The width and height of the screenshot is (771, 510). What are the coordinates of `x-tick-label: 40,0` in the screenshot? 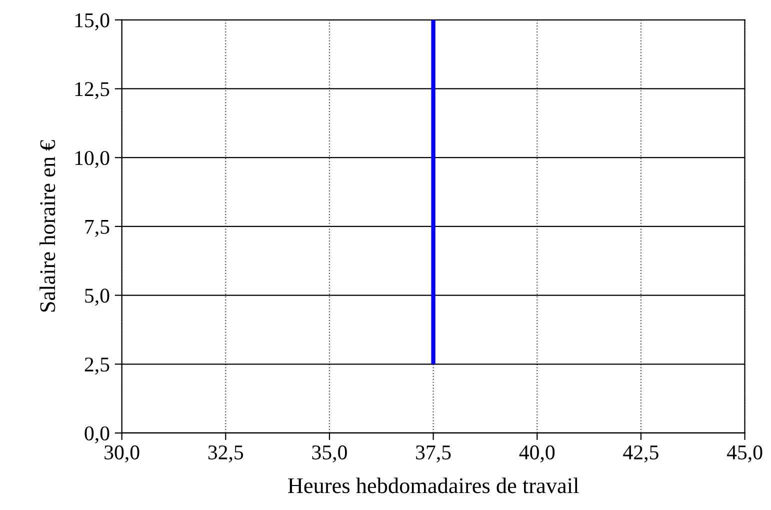 It's located at (537, 453).